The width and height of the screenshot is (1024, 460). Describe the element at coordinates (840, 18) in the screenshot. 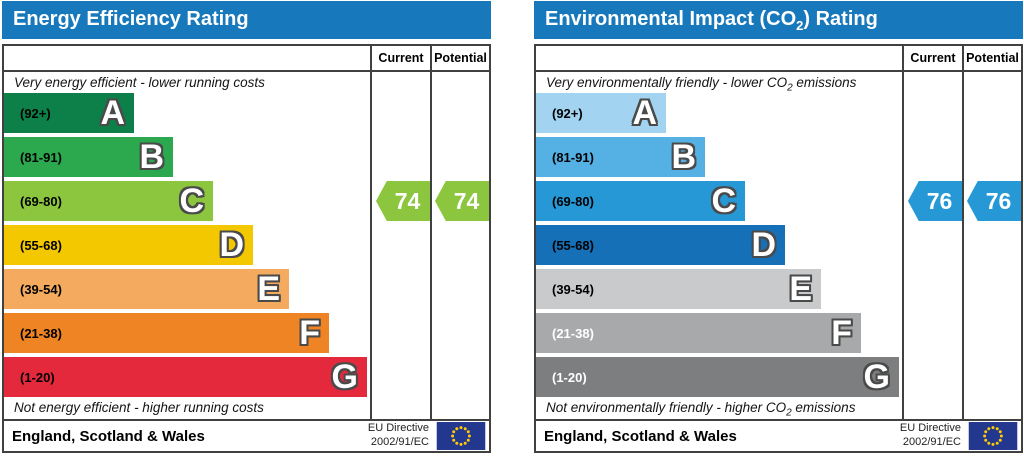

I see `title-text-post: ) Rating` at that location.